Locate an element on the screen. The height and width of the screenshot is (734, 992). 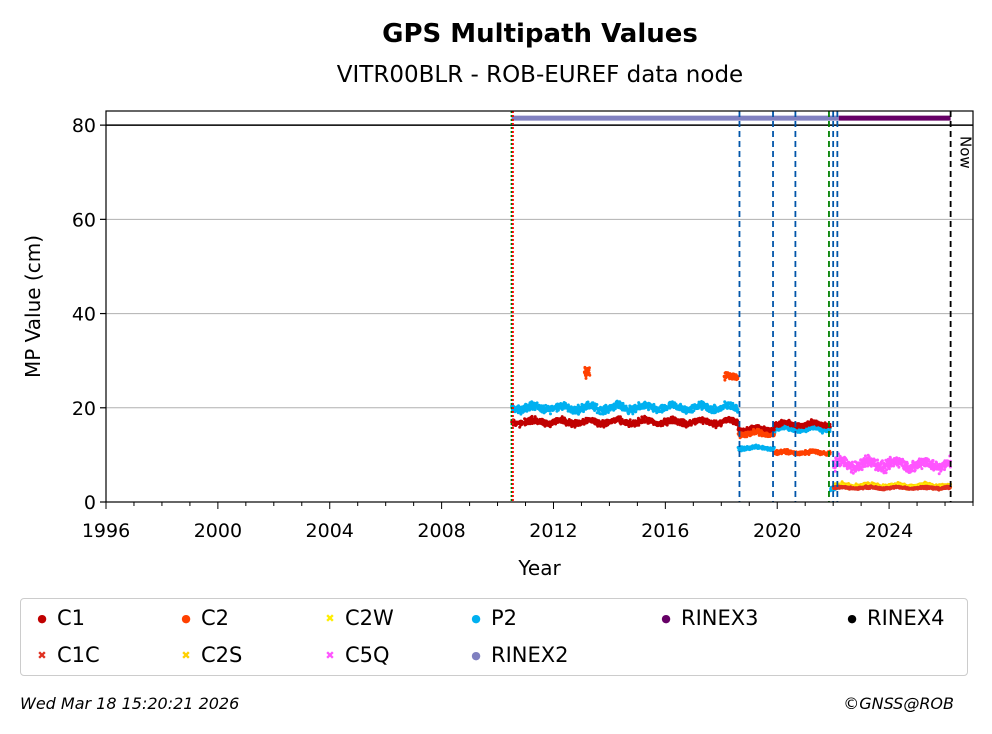
series-c5q is located at coordinates (891, 464).